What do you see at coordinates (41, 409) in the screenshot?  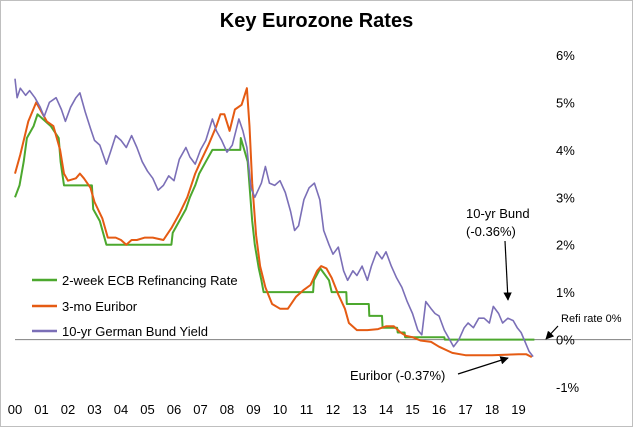 I see `x-tick-label: 01` at bounding box center [41, 409].